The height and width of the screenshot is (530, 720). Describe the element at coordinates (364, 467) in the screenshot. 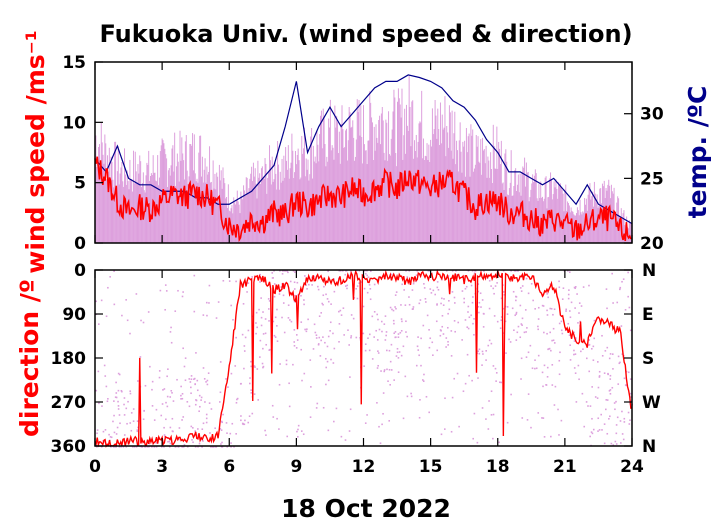

I see `x-tick-label: 12` at that location.